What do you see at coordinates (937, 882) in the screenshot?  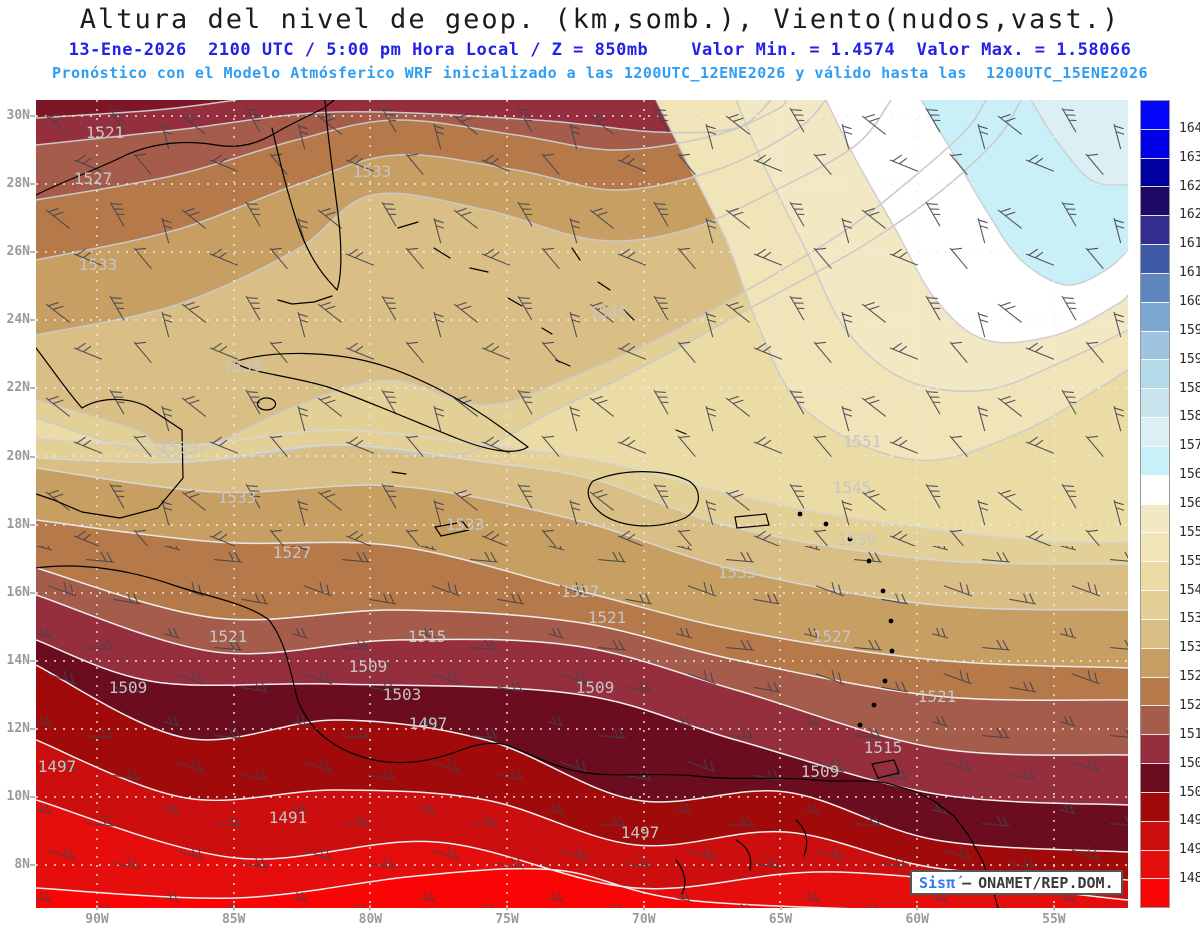 I see `watermark-brand: Sisπ́` at bounding box center [937, 882].